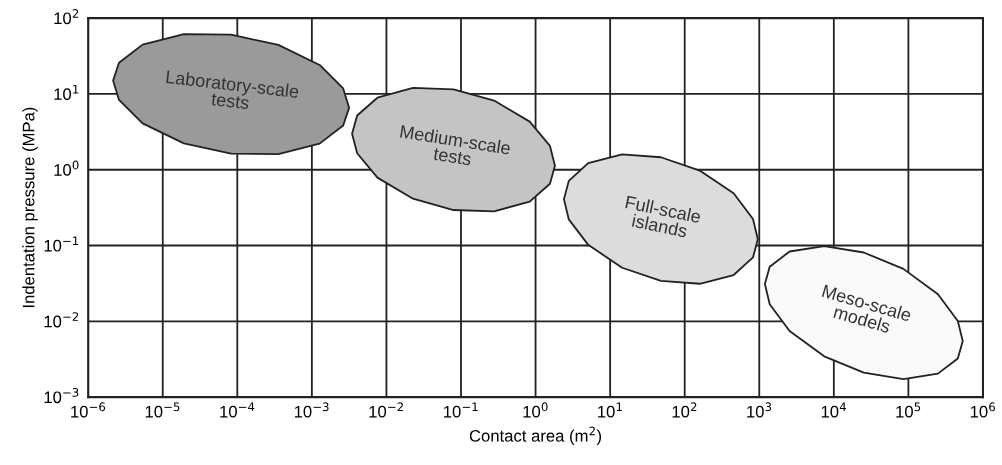 Image resolution: width=1002 pixels, height=465 pixels. What do you see at coordinates (61, 244) in the screenshot?
I see `y-tick-label: 10$^{−1}$` at bounding box center [61, 244].